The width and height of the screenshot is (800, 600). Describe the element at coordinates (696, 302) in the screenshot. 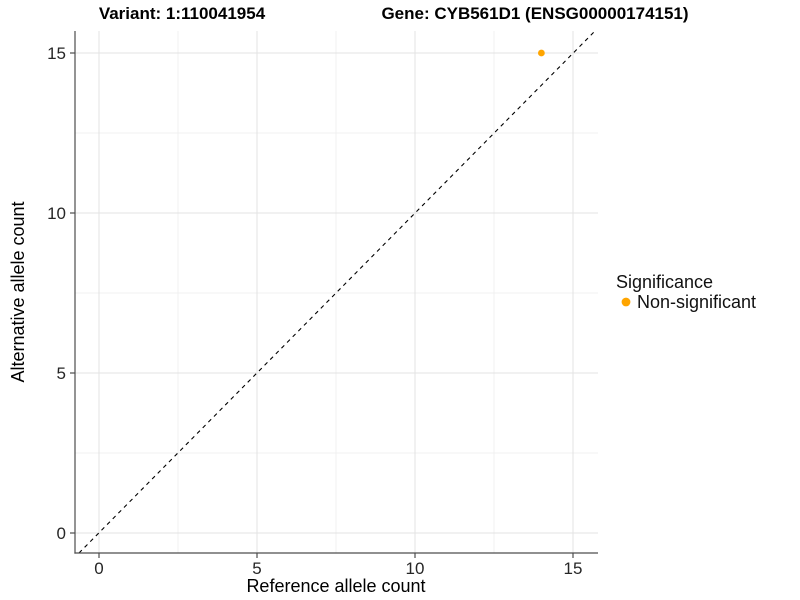

I see `legend-item-label: Non-significant` at that location.